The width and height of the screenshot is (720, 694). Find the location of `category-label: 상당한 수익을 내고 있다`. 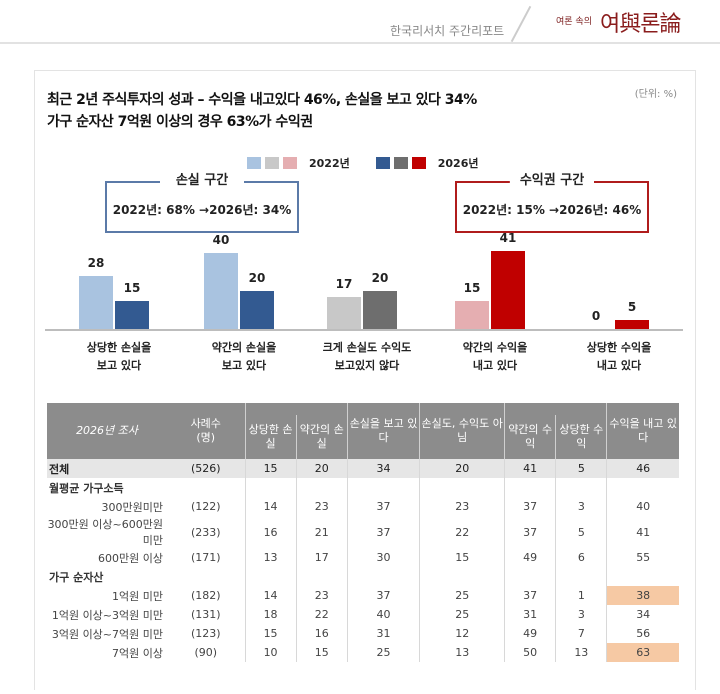

category-label: 상당한 수익을 내고 있다 is located at coordinates (619, 356).